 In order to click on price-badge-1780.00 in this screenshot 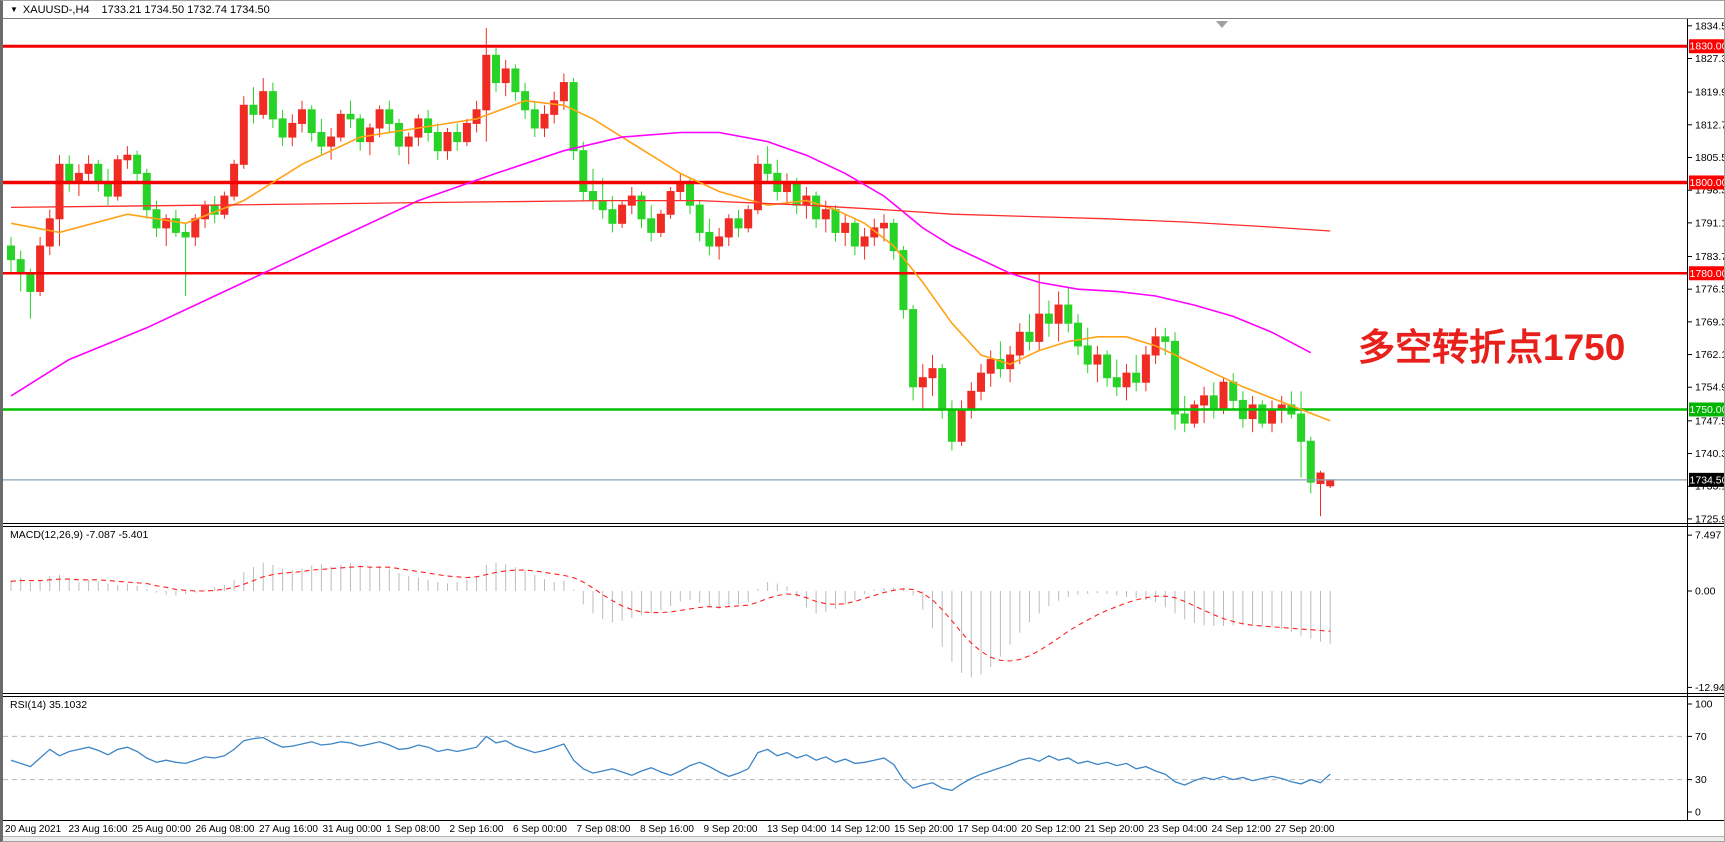, I will do `click(1706, 273)`.